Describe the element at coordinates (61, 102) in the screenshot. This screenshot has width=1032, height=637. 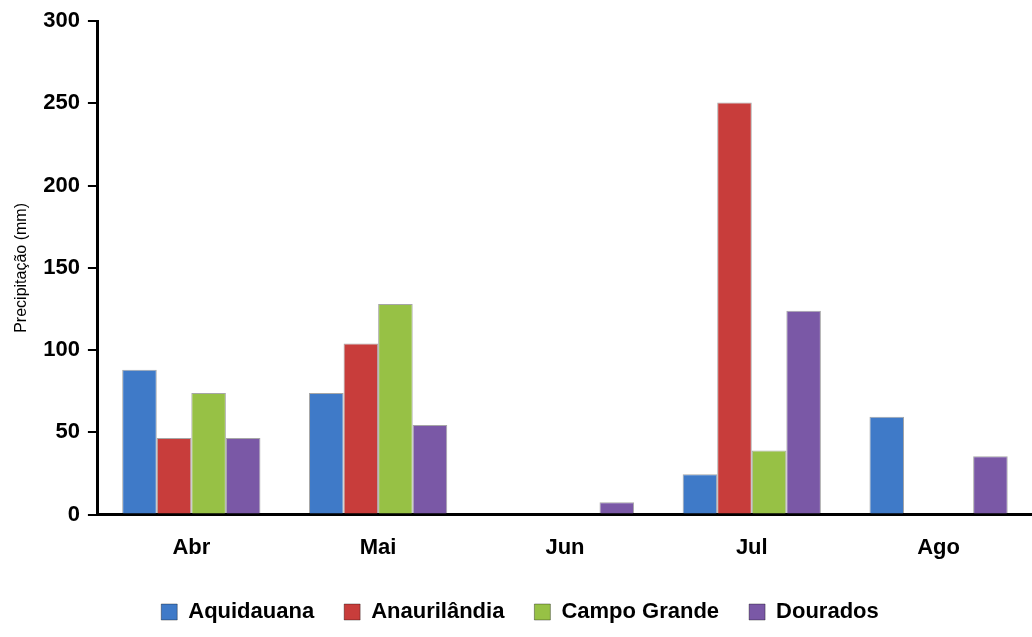
I see `y-tick-label: 250` at that location.